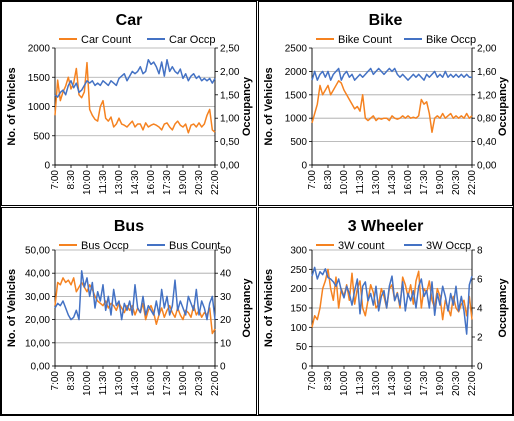  I want to click on legend-entry-0: 3W count, so click(361, 246).